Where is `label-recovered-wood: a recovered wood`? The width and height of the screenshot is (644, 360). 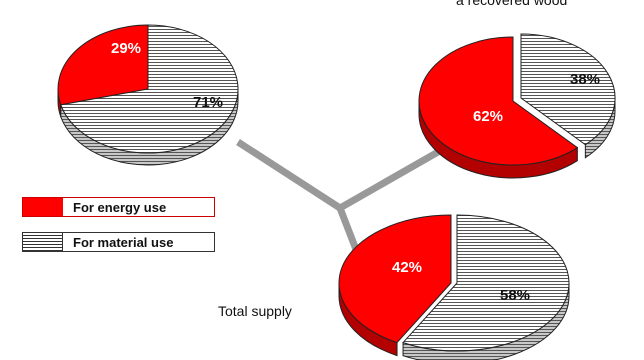
label-recovered-wood: a recovered wood is located at coordinates (511, 4).